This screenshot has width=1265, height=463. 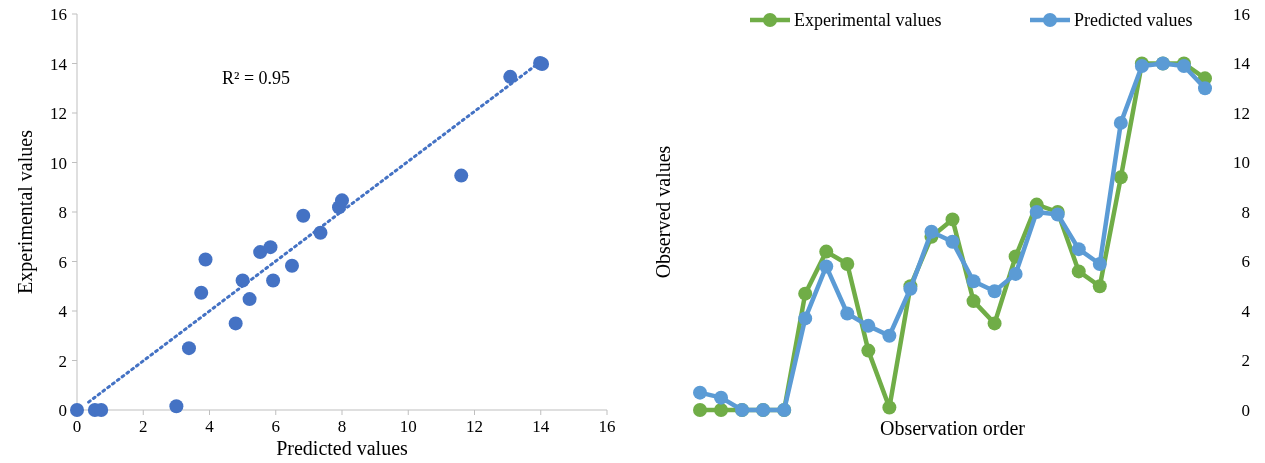 What do you see at coordinates (474, 426) in the screenshot?
I see `x-tick-label: 12` at bounding box center [474, 426].